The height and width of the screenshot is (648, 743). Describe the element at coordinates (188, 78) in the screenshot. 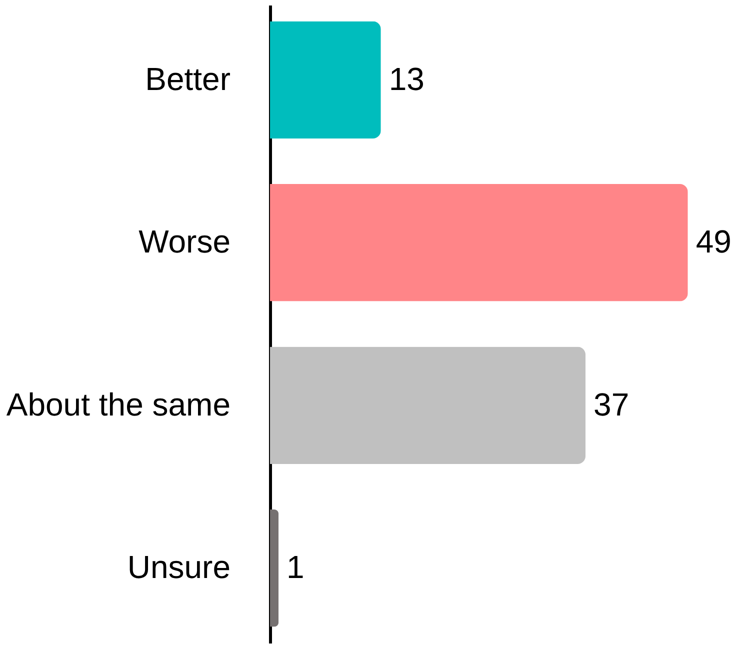

I see `y-tick-label: Better` at that location.